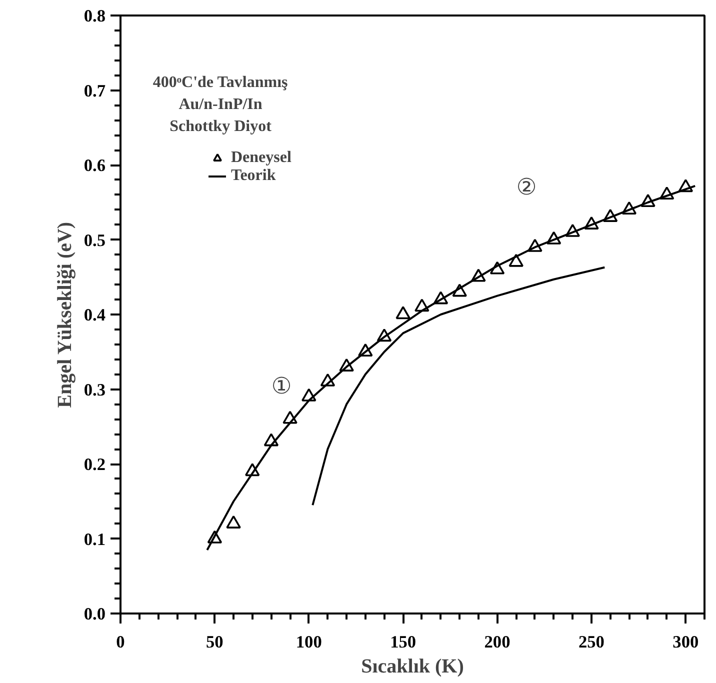 This screenshot has height=683, width=716. I want to click on y-tick-label: 0.7, so click(95, 90).